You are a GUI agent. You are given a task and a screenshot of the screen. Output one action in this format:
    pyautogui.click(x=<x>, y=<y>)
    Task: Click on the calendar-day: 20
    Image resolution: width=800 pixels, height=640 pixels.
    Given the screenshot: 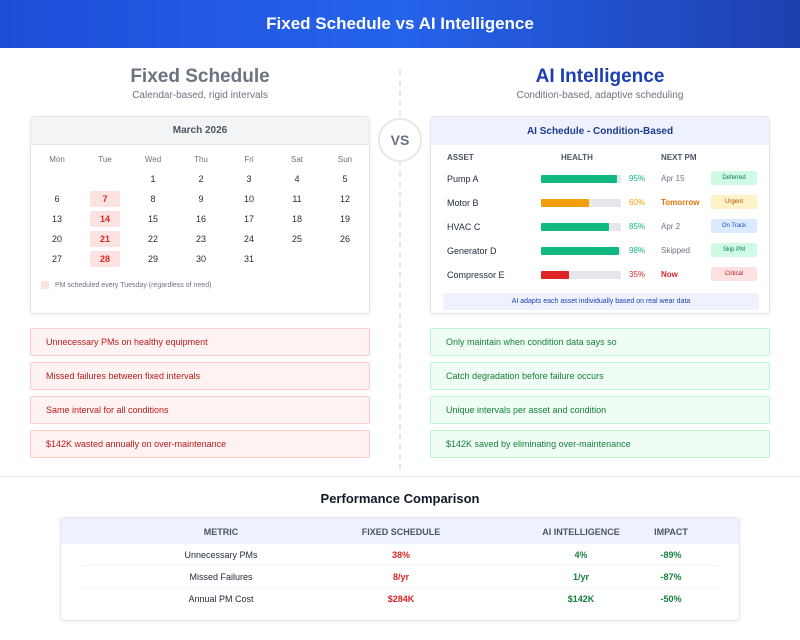 What is the action you would take?
    pyautogui.click(x=56, y=239)
    